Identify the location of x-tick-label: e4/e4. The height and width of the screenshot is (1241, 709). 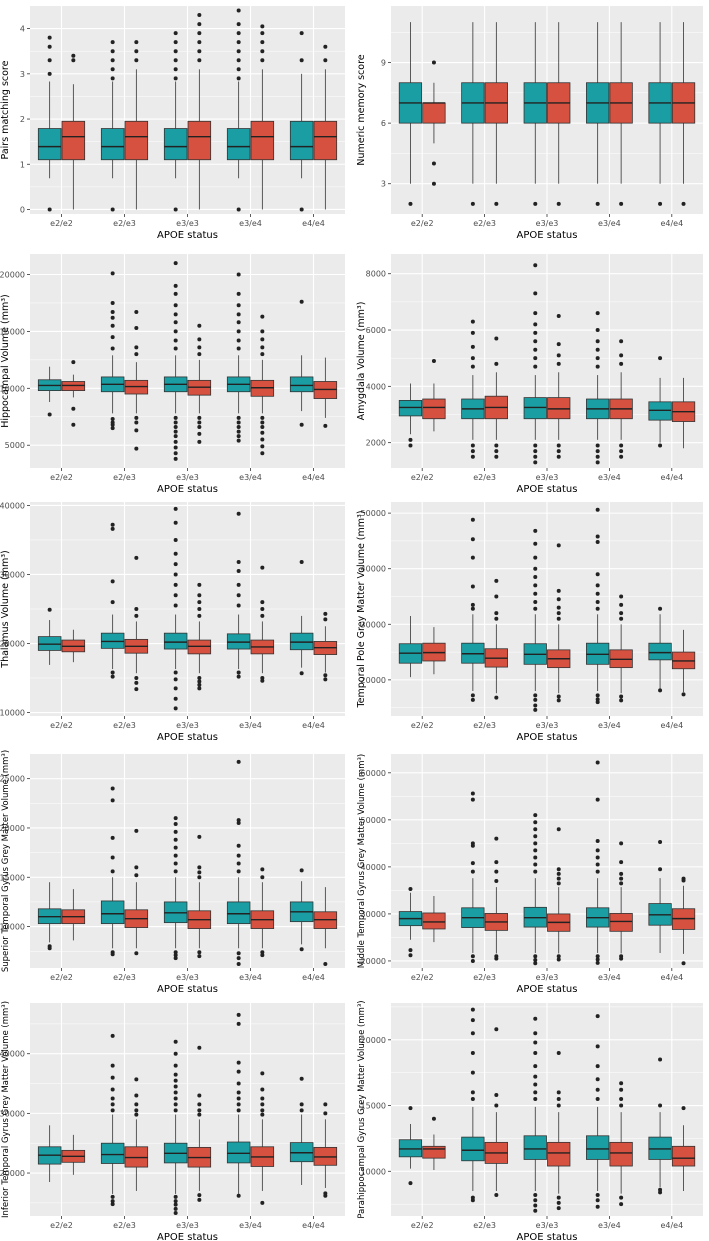
(671, 725).